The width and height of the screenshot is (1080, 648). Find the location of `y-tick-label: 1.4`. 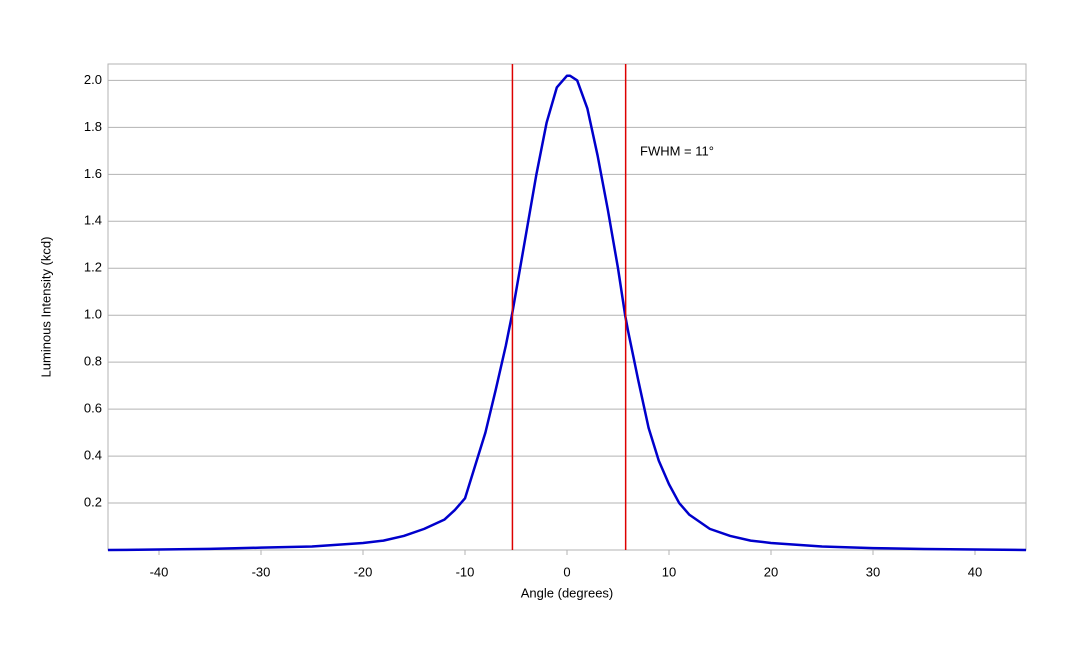

y-tick-label: 1.4 is located at coordinates (93, 220).